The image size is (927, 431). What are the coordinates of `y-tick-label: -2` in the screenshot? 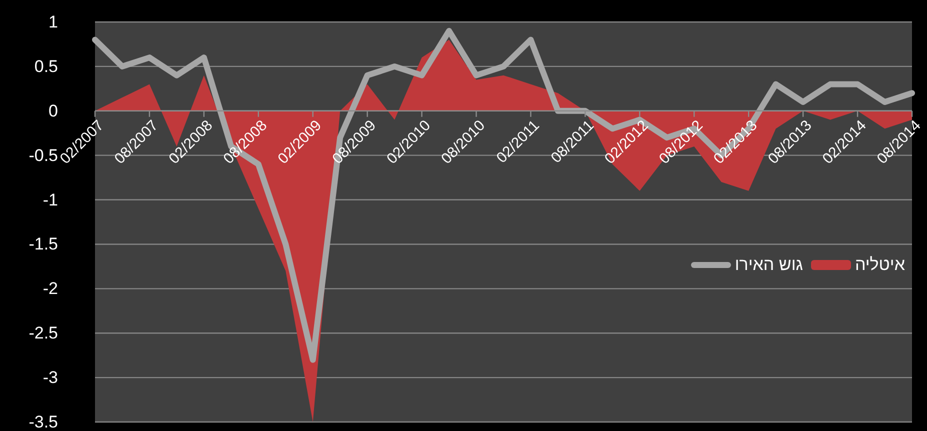 It's located at (50, 288).